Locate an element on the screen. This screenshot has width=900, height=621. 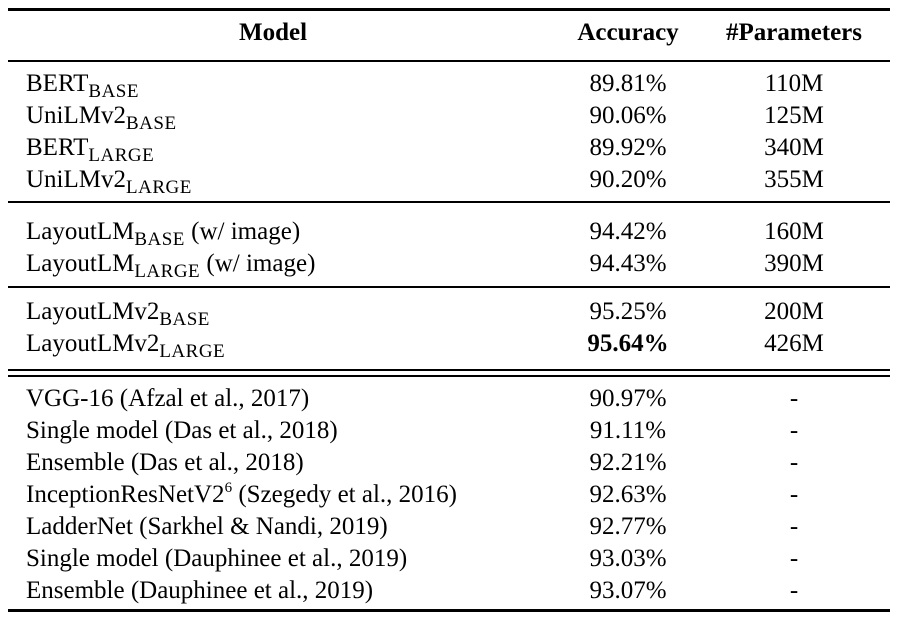
accuracy-cell: 90.06% is located at coordinates (628, 115).